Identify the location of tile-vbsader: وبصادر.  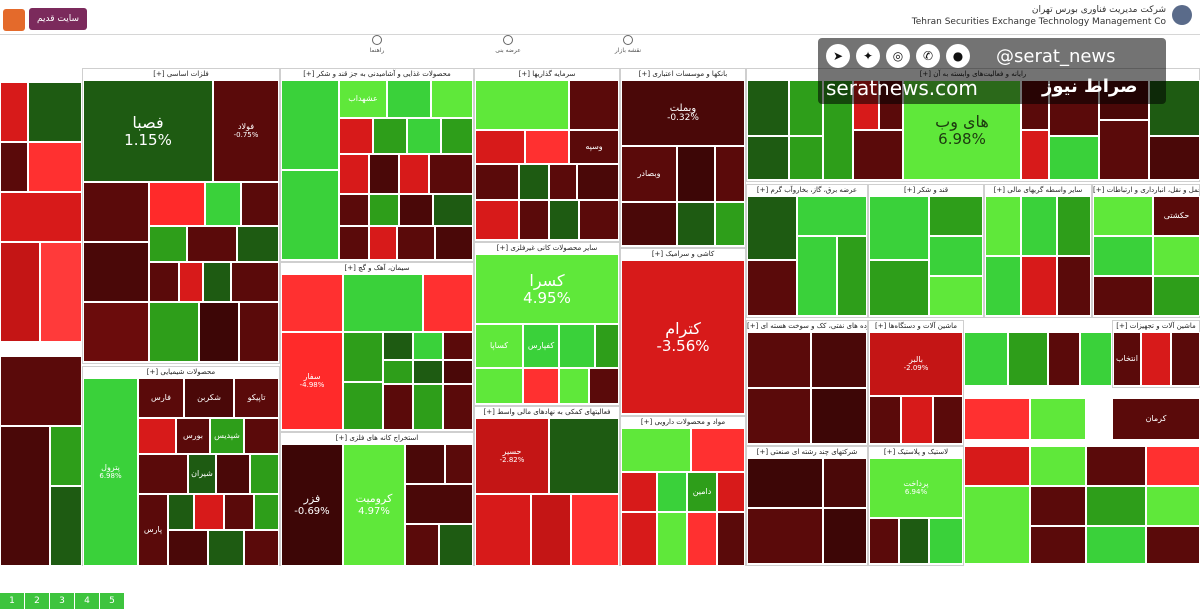
(649, 174).